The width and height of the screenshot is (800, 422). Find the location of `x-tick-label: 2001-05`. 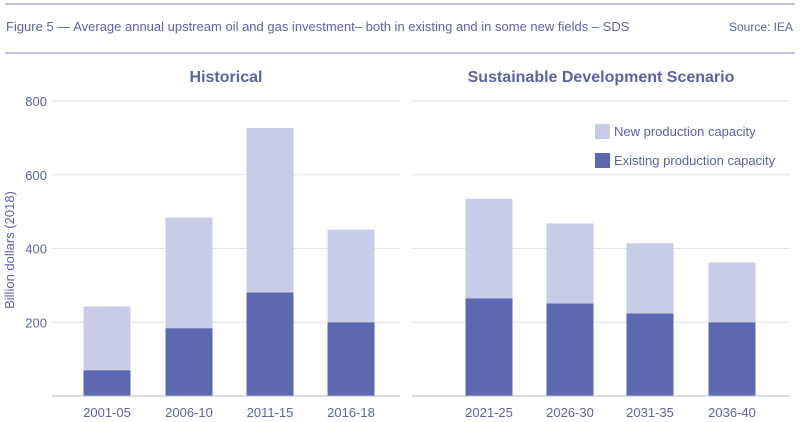

x-tick-label: 2001-05 is located at coordinates (107, 412).